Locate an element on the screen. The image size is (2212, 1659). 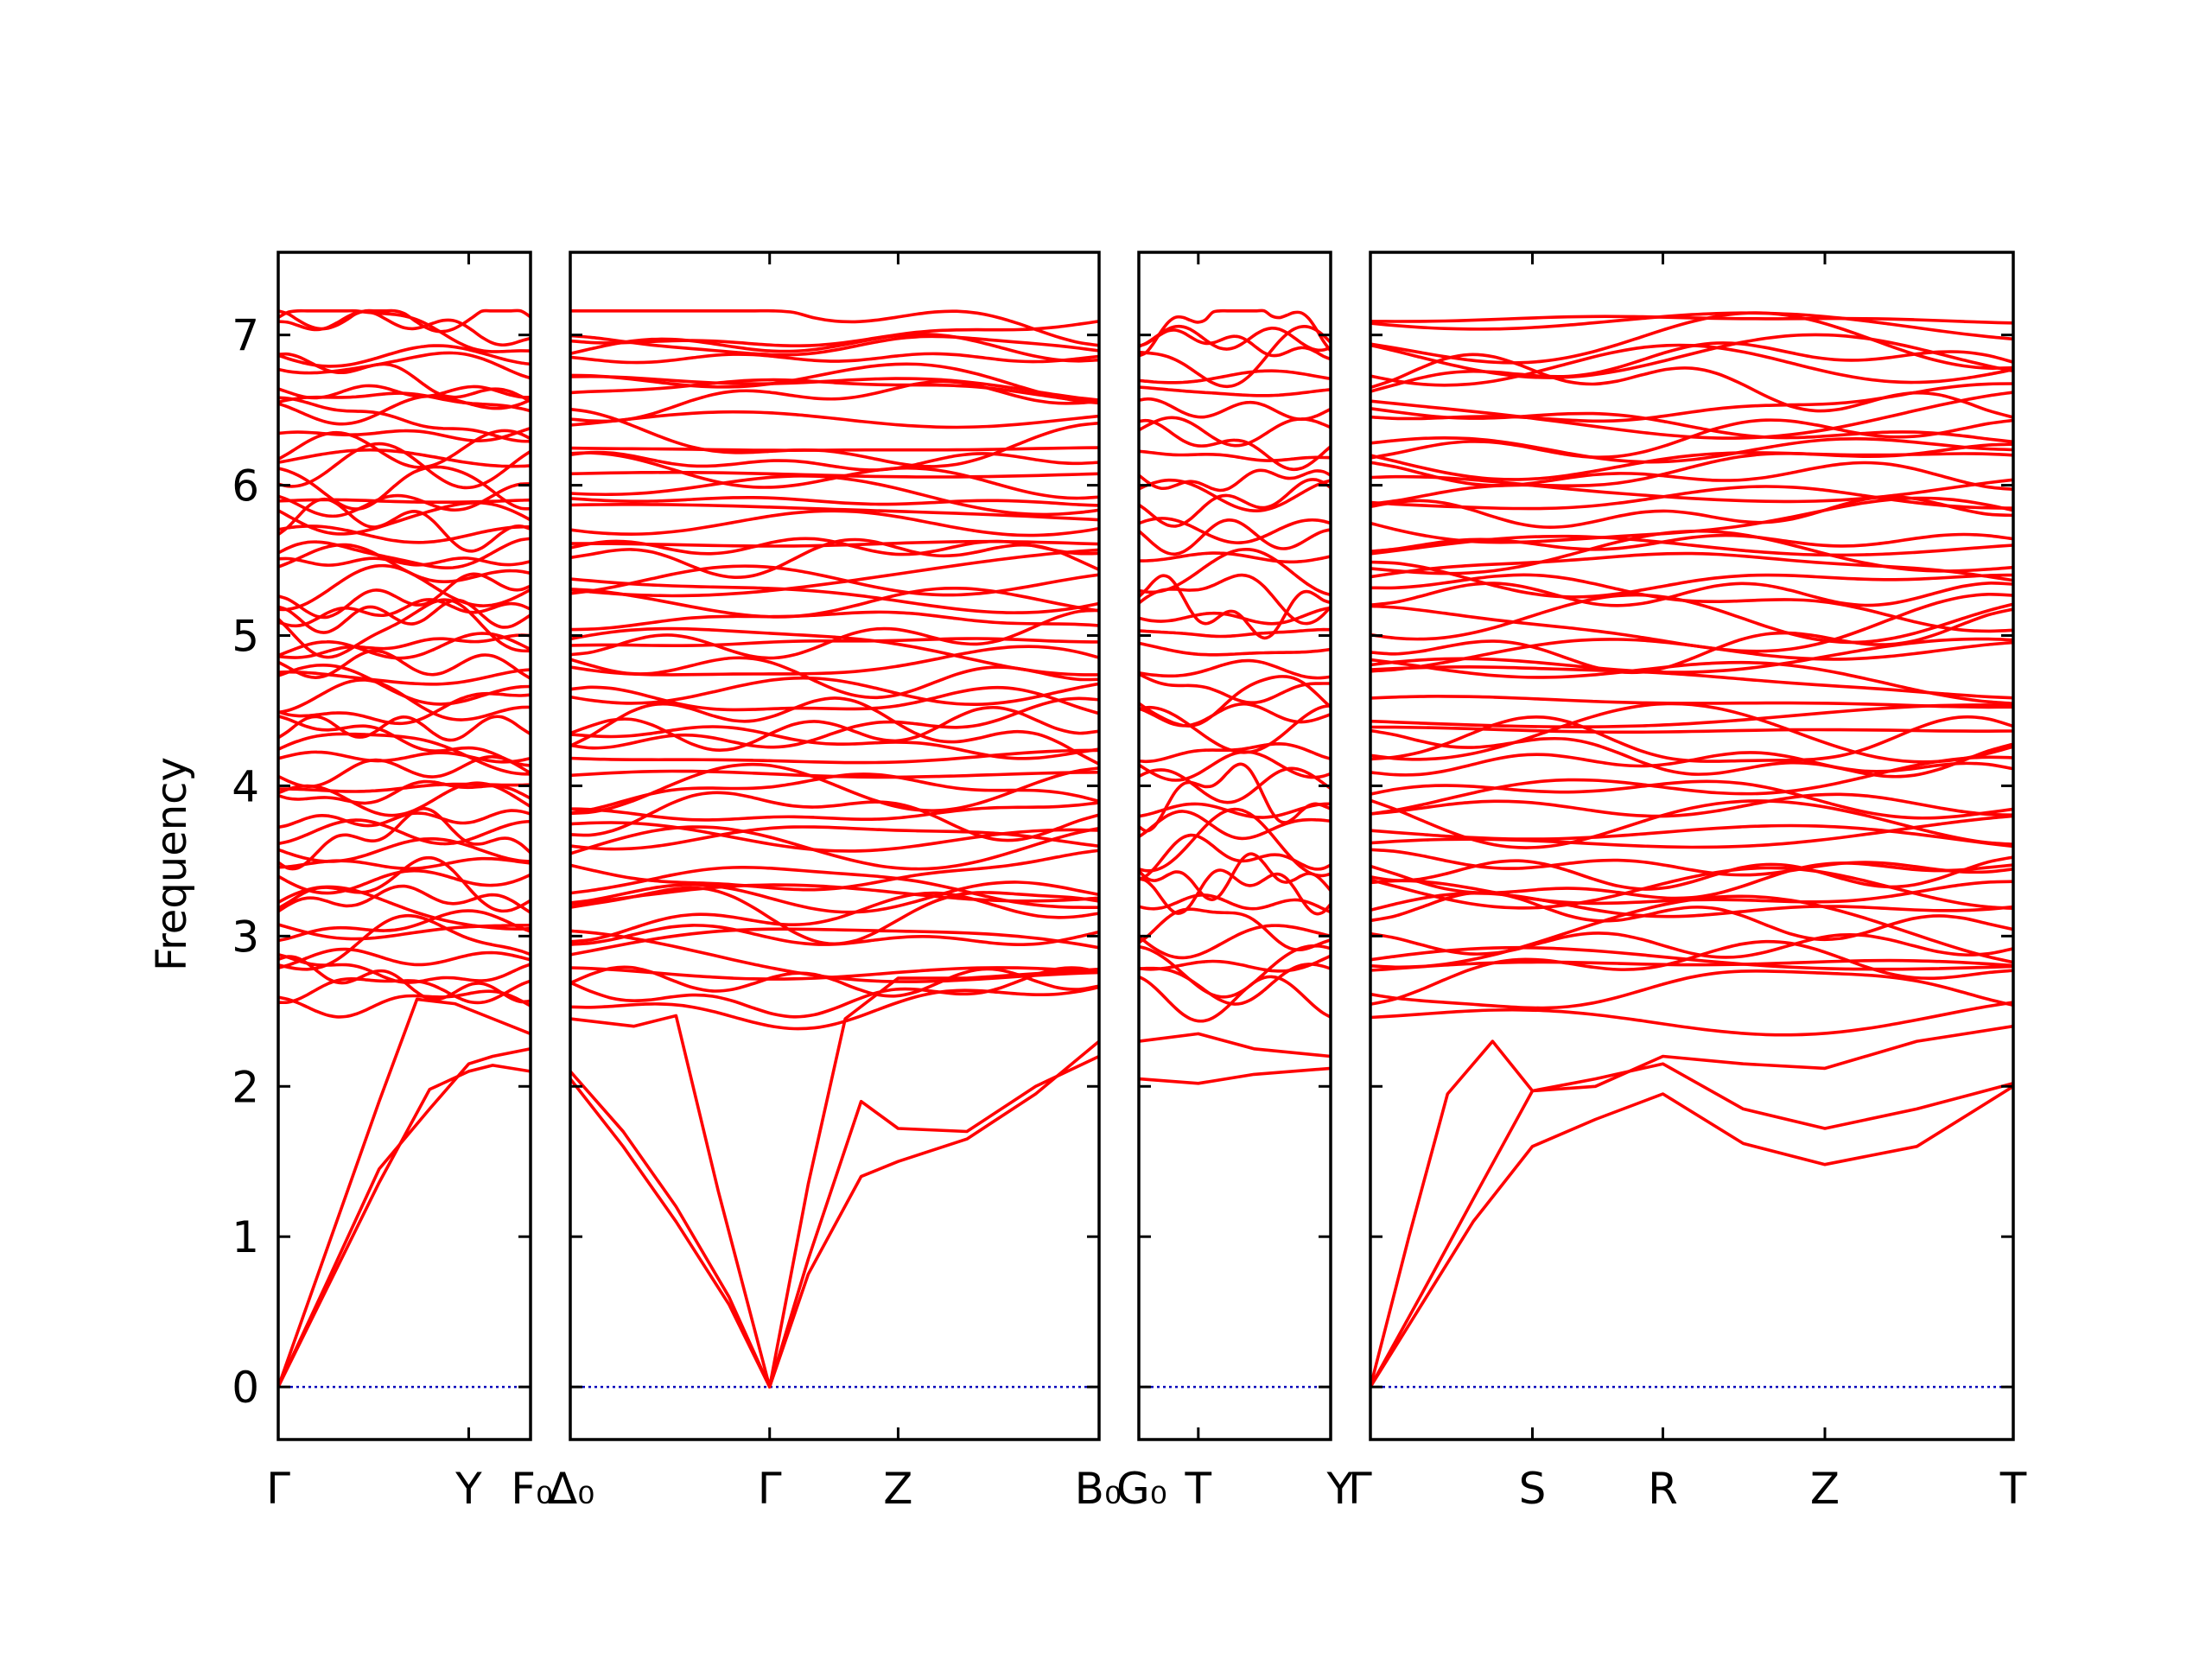
y-tick-label: 6 is located at coordinates (245, 486).